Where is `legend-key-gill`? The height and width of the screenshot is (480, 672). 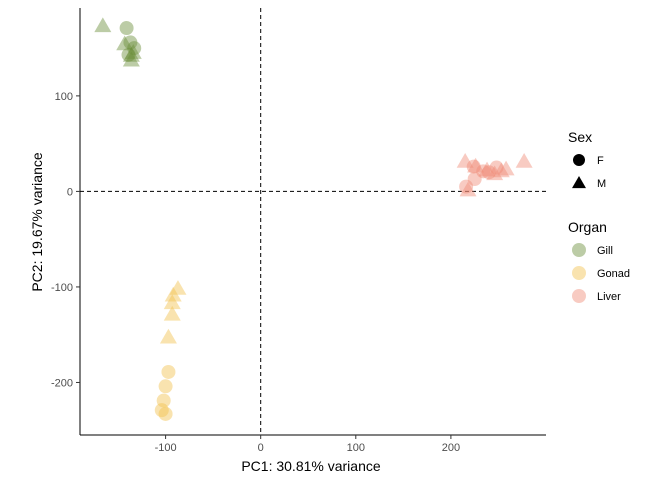 legend-key-gill is located at coordinates (579, 250).